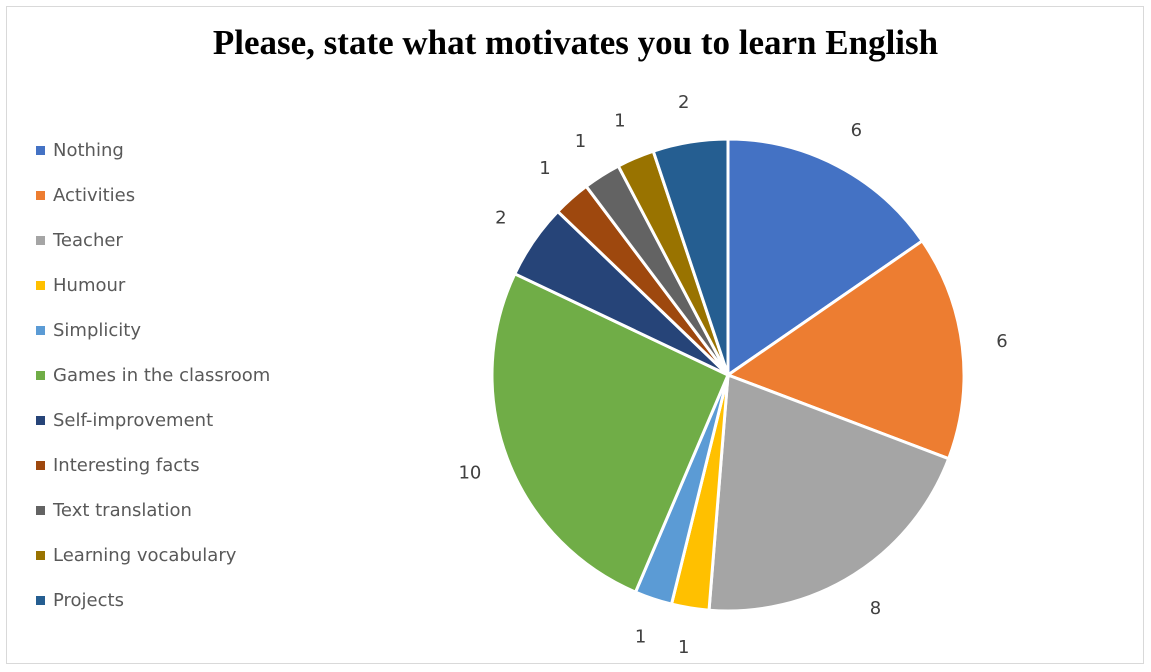 The image size is (1151, 672). Describe the element at coordinates (153, 155) in the screenshot. I see `legend-item: Nothing` at that location.